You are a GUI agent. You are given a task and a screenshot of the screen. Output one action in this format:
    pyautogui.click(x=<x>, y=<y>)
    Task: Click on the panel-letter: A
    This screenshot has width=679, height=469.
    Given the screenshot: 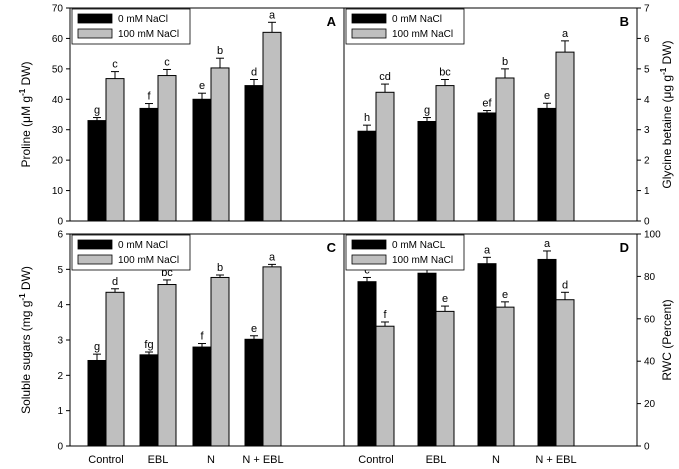 What is the action you would take?
    pyautogui.click(x=332, y=21)
    